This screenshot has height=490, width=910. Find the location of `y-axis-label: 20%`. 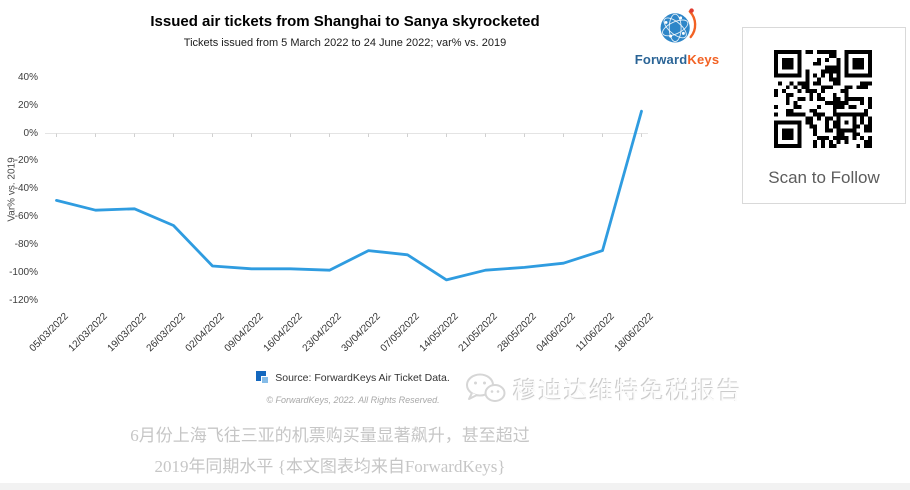

y-axis-label: 20% is located at coordinates (27, 105).